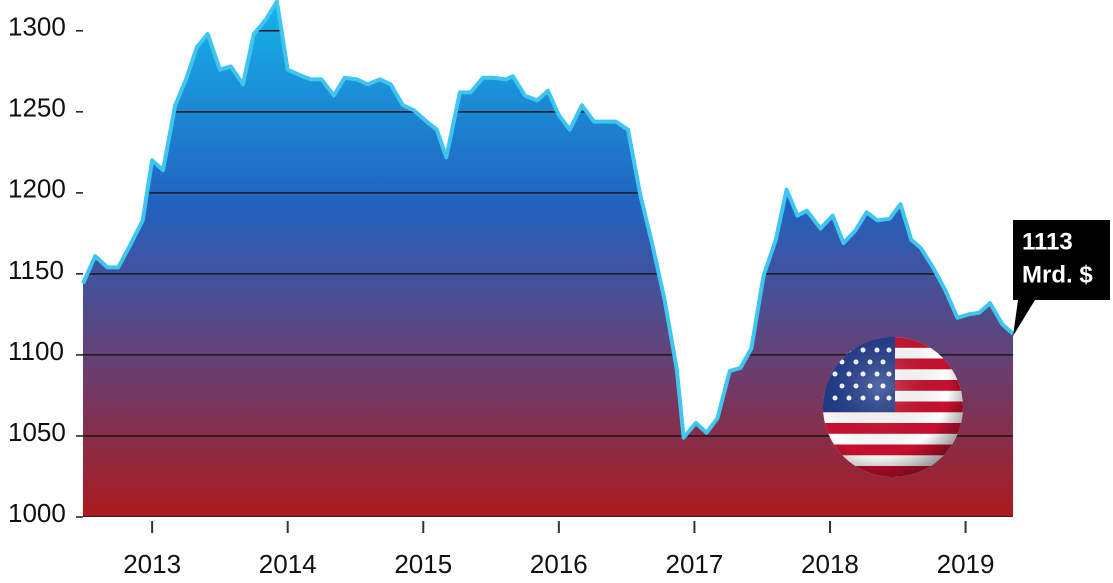 The height and width of the screenshot is (583, 1113). I want to click on y-tick-label: 1300, so click(37, 27).